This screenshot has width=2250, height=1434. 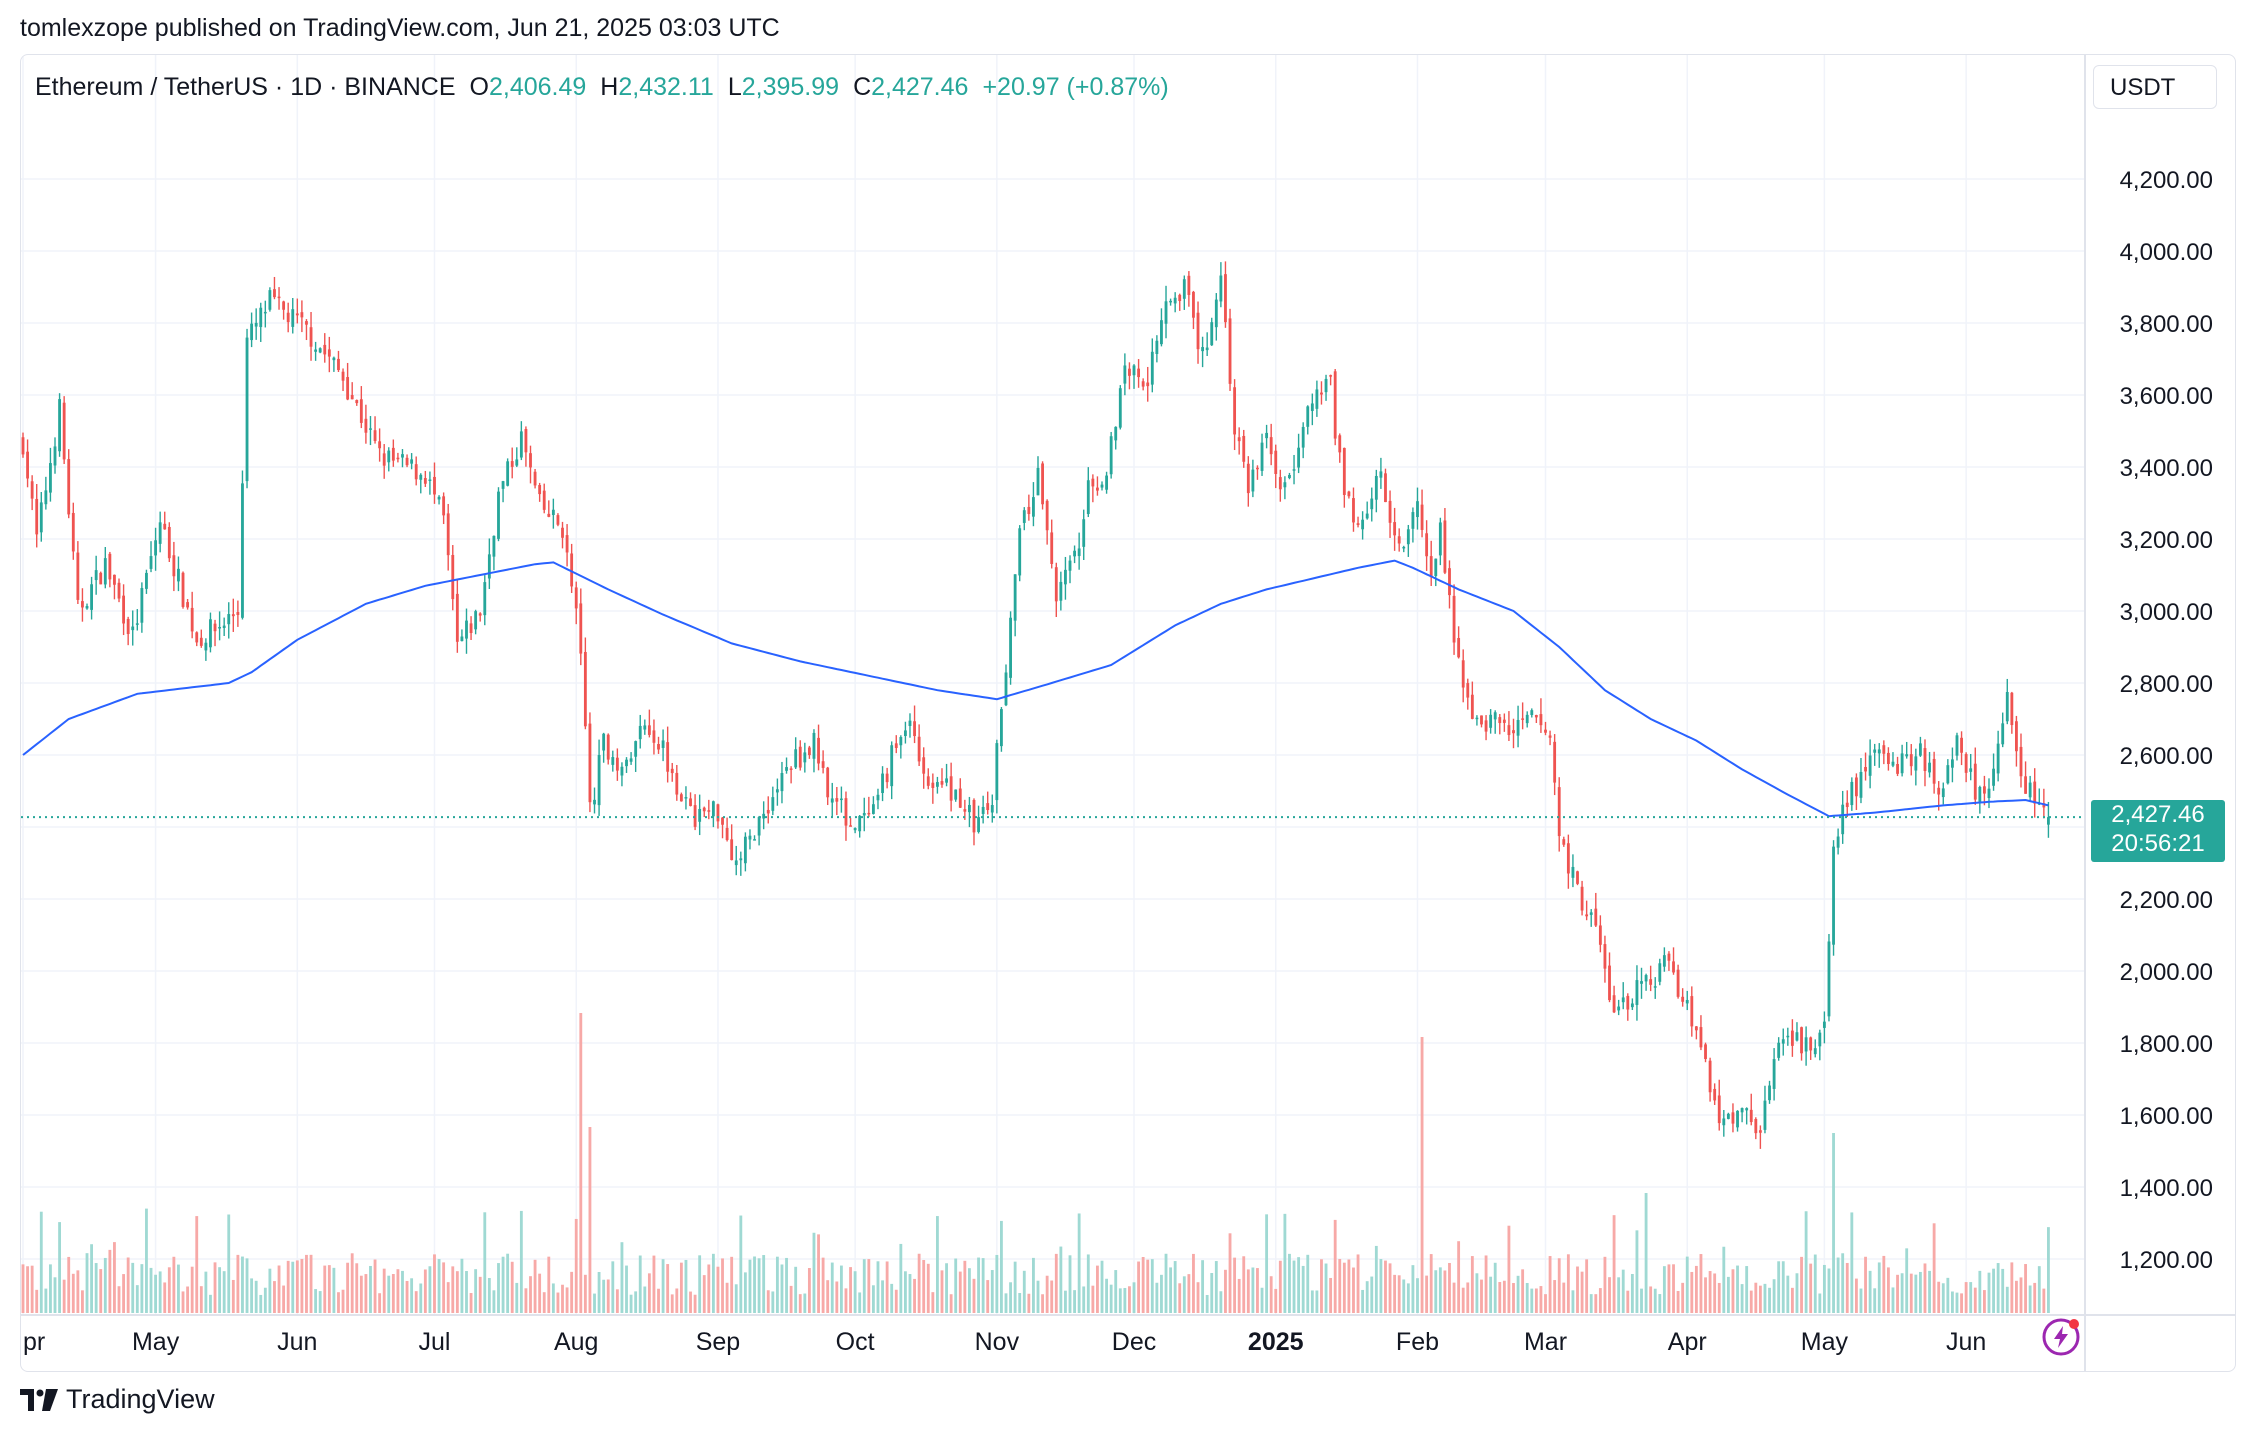 What do you see at coordinates (1545, 1342) in the screenshot?
I see `x-tick-label: Mar` at bounding box center [1545, 1342].